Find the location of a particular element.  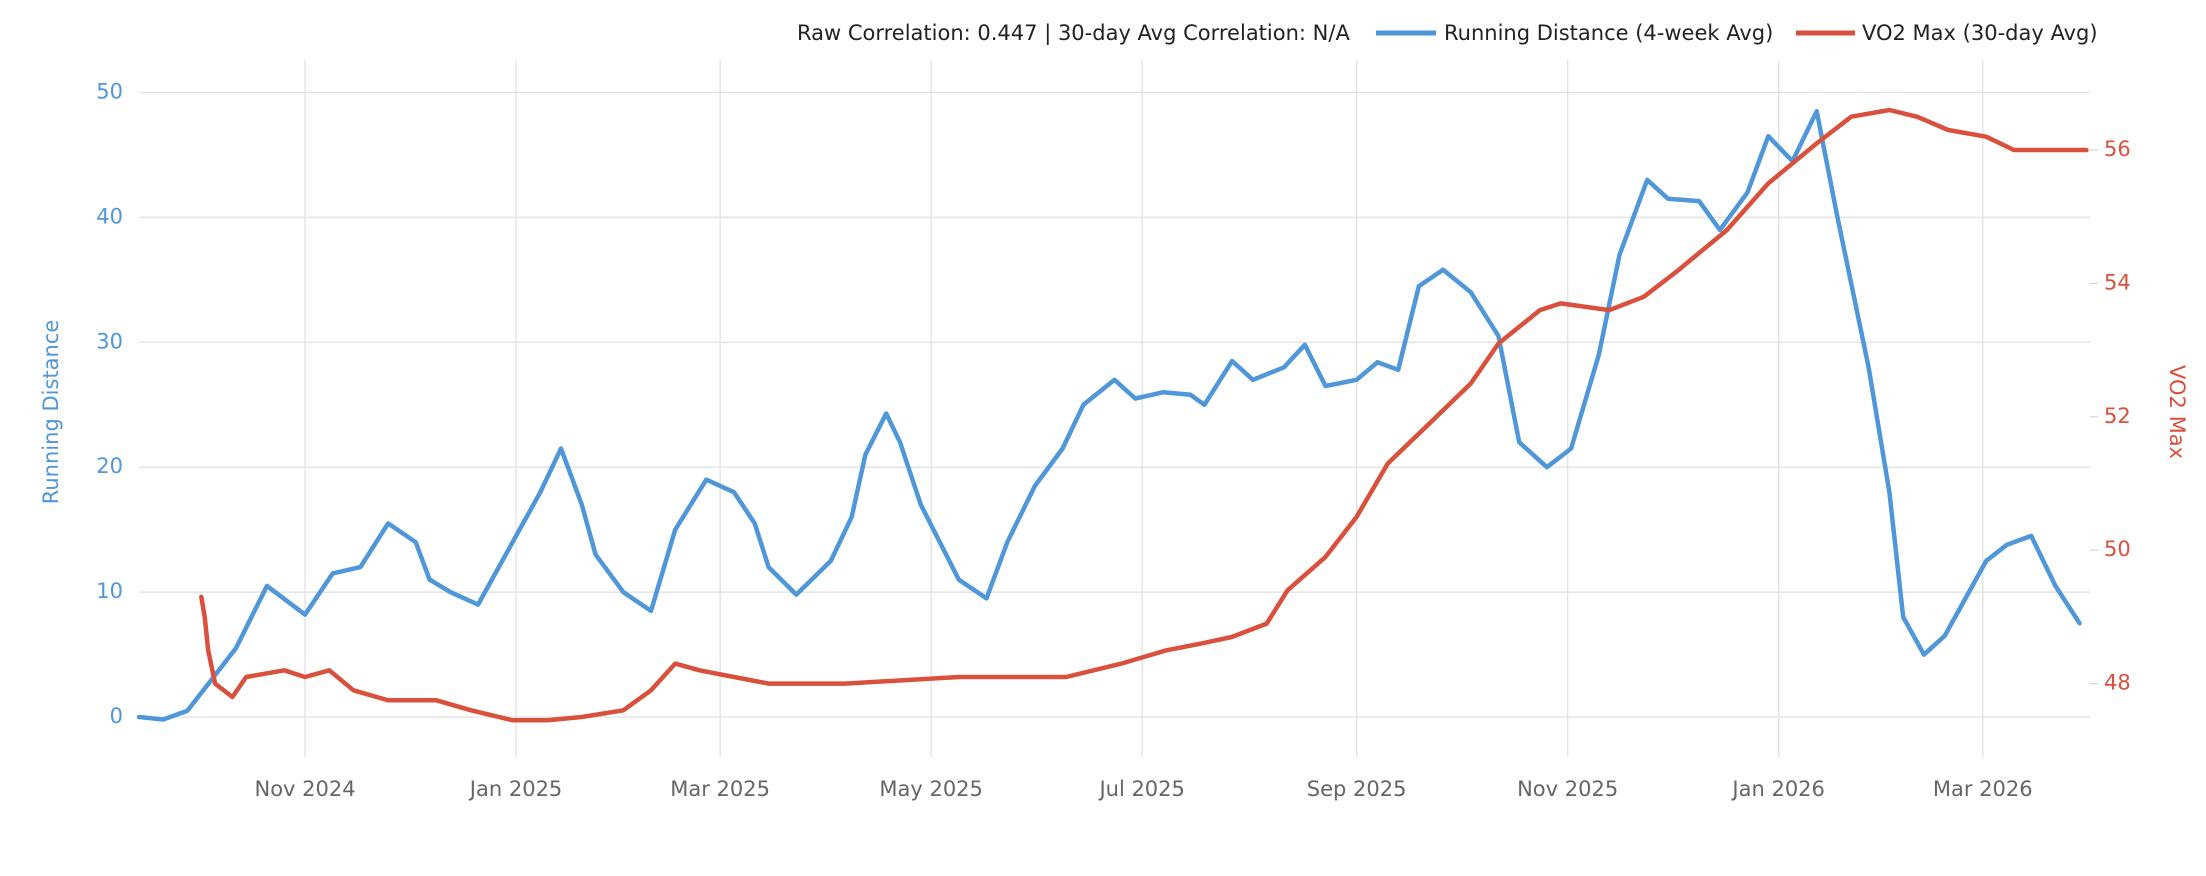

x-tick-label: Nov 2025 is located at coordinates (1567, 789).